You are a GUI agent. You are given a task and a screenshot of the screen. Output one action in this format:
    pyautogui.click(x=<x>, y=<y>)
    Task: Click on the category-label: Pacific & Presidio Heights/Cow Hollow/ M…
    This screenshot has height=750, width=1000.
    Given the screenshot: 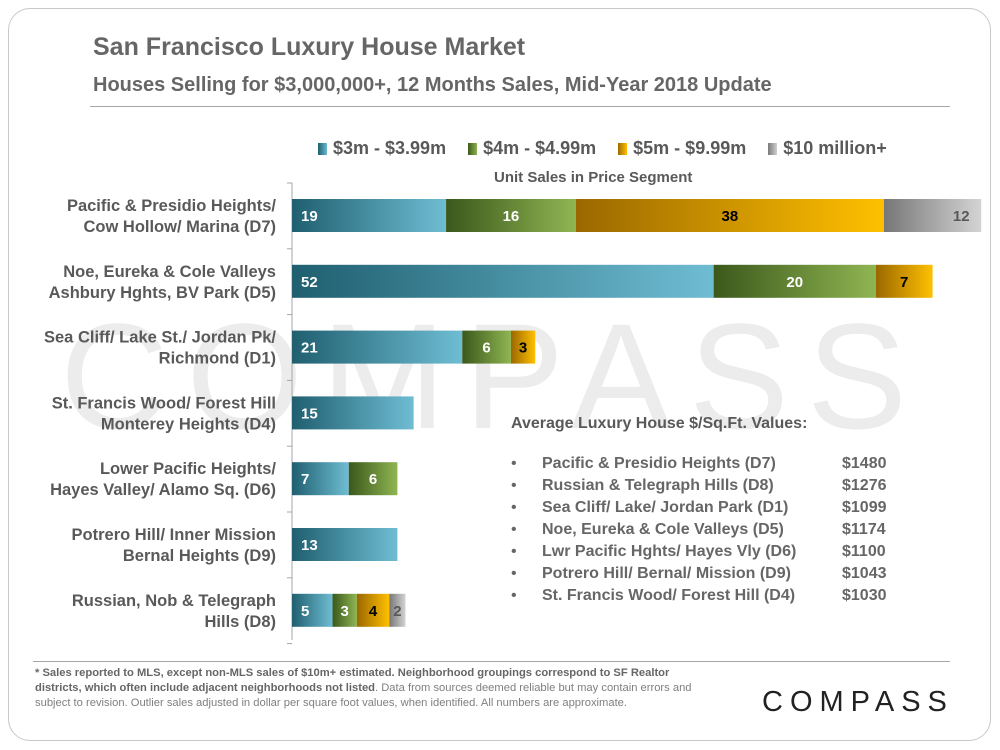 What is the action you would take?
    pyautogui.click(x=171, y=216)
    